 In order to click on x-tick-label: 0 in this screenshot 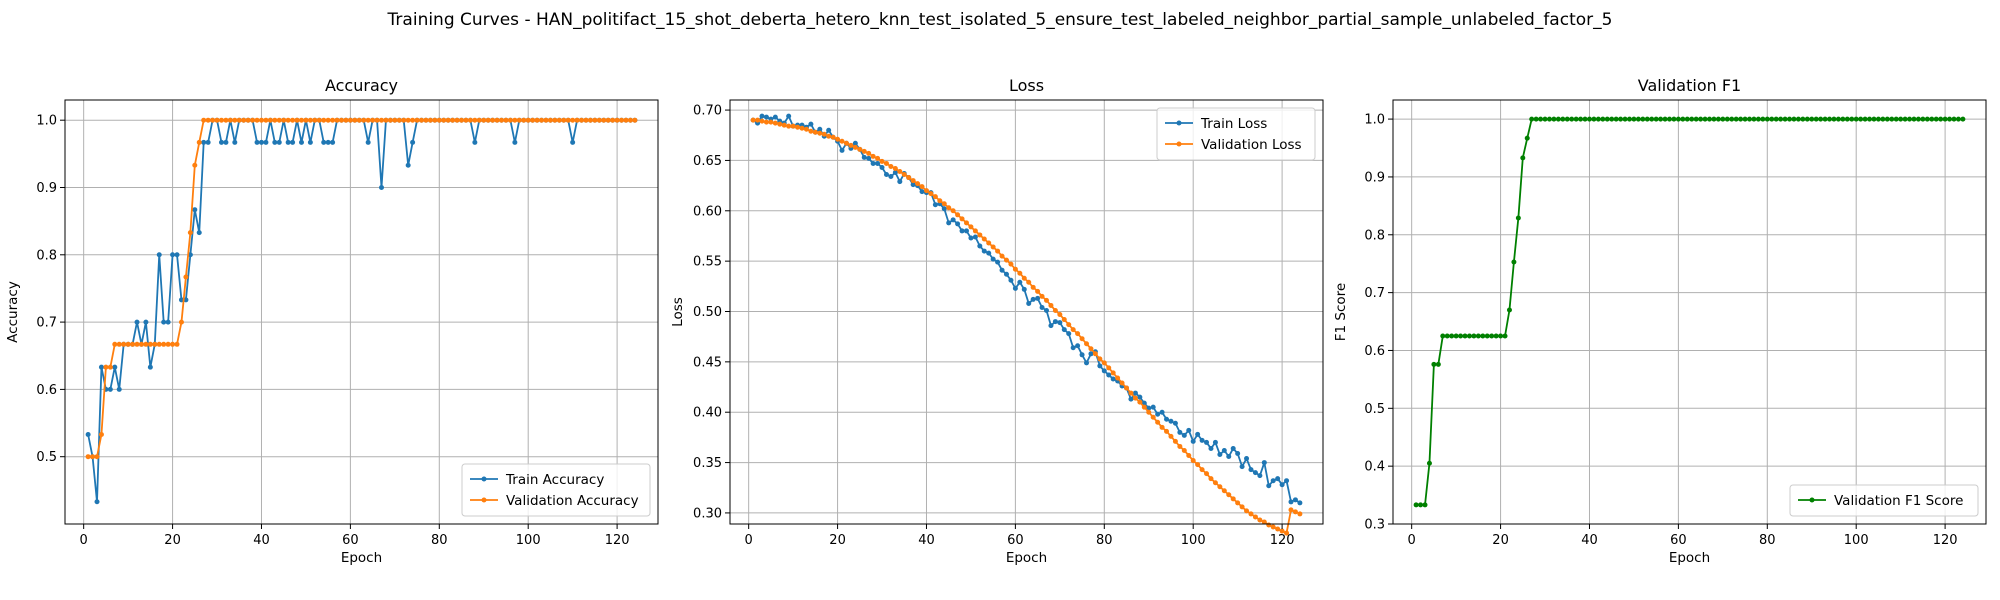, I will do `click(749, 540)`.